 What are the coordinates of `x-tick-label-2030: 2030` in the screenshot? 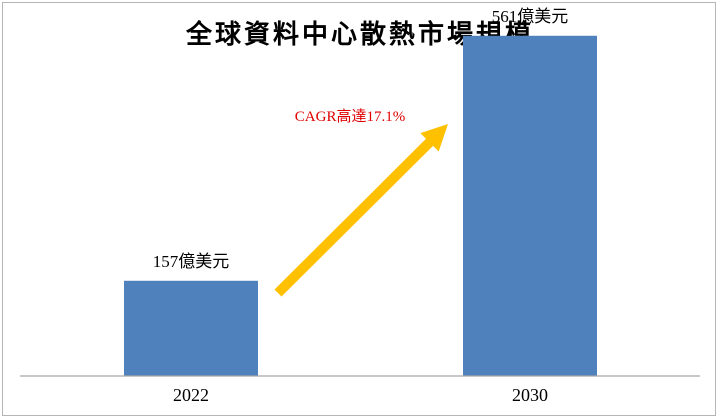 It's located at (530, 395).